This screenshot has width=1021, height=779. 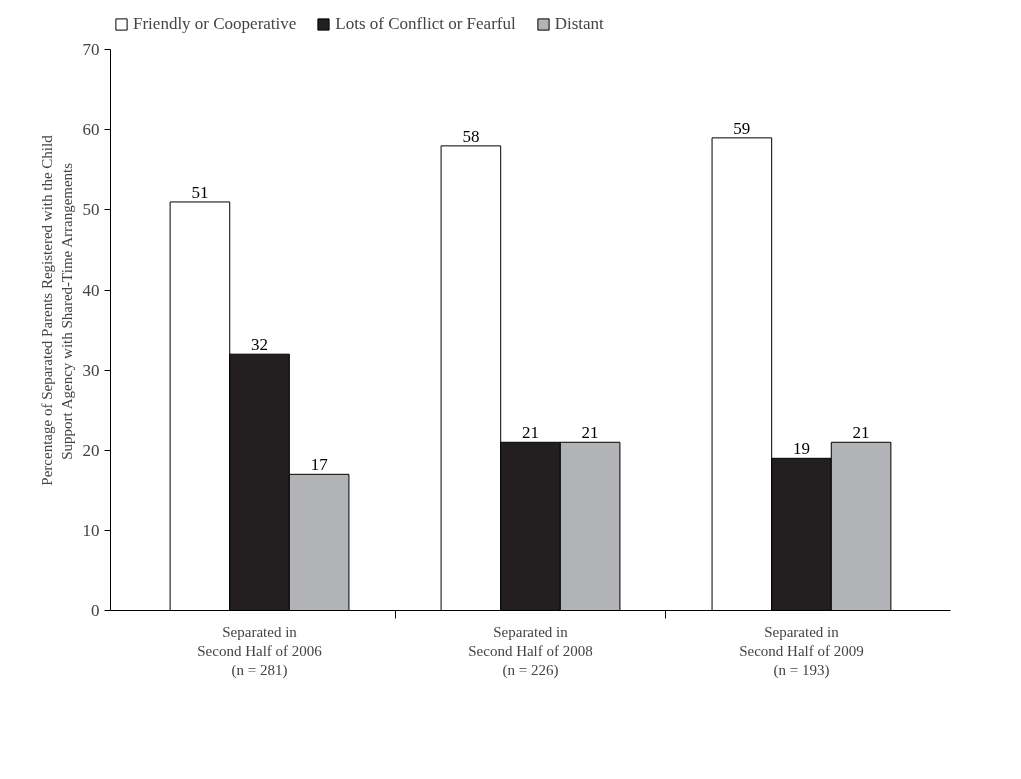 What do you see at coordinates (91, 50) in the screenshot?
I see `y-tick-label: 70` at bounding box center [91, 50].